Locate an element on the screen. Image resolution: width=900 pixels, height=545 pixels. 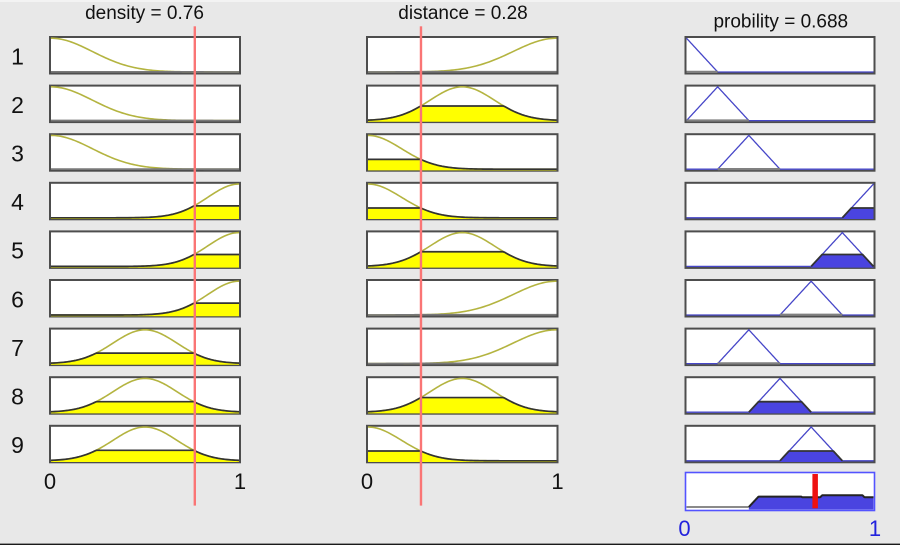
svg-text: 5 is located at coordinates (17, 251).